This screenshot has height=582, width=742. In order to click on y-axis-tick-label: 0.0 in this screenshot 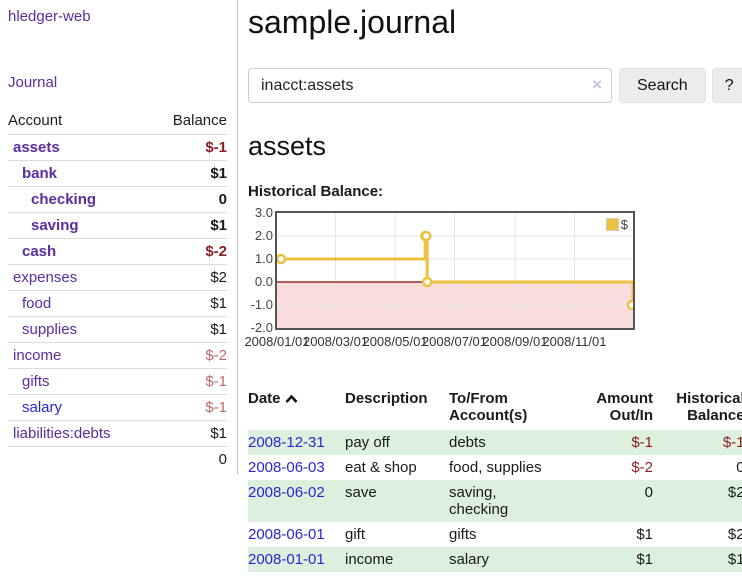, I will do `click(263, 281)`.